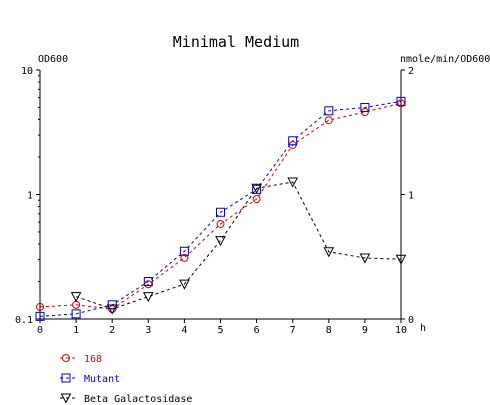 The image size is (490, 405). Describe the element at coordinates (40, 330) in the screenshot. I see `x-tick-label: 0` at that location.